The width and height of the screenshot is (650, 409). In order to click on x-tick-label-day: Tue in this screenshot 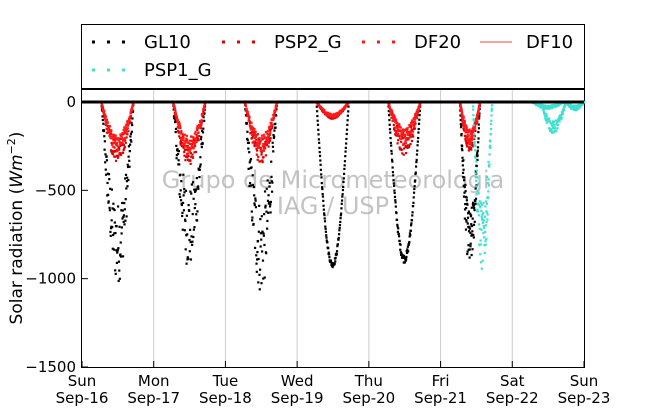, I will do `click(225, 381)`.